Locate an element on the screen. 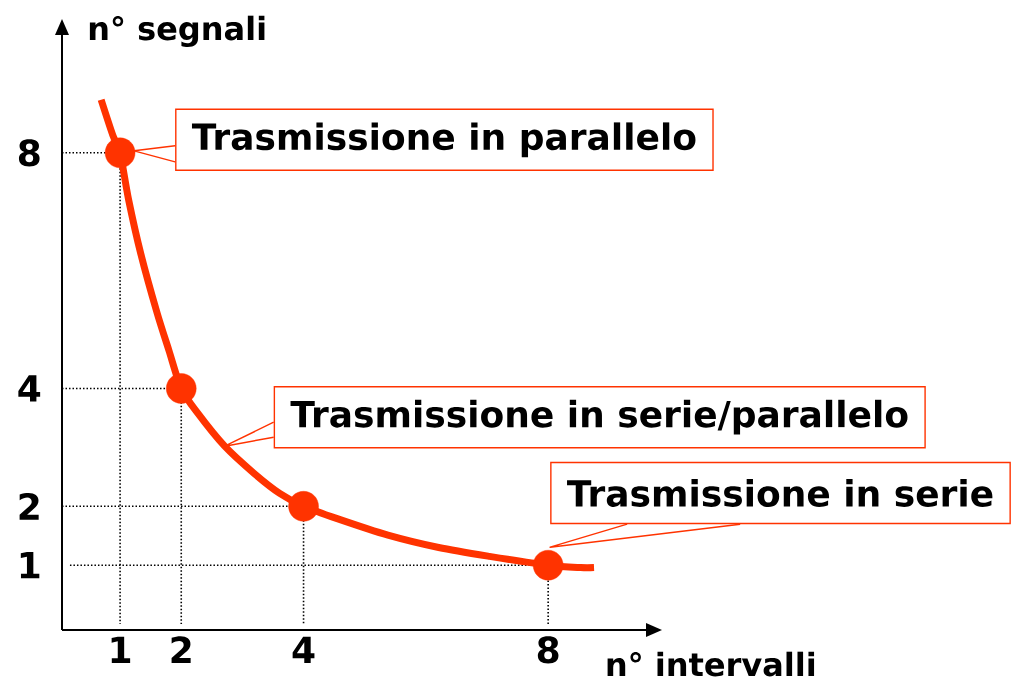 The image size is (1014, 680). y-tick-label: 4 is located at coordinates (29, 388).